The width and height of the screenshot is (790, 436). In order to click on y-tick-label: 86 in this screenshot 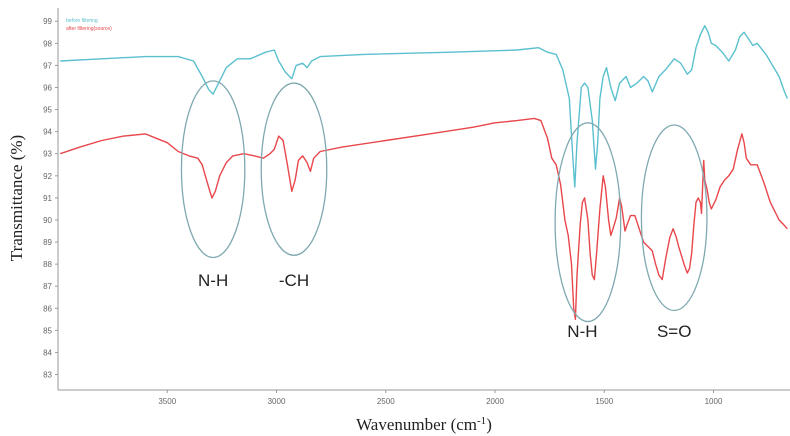, I will do `click(47, 308)`.